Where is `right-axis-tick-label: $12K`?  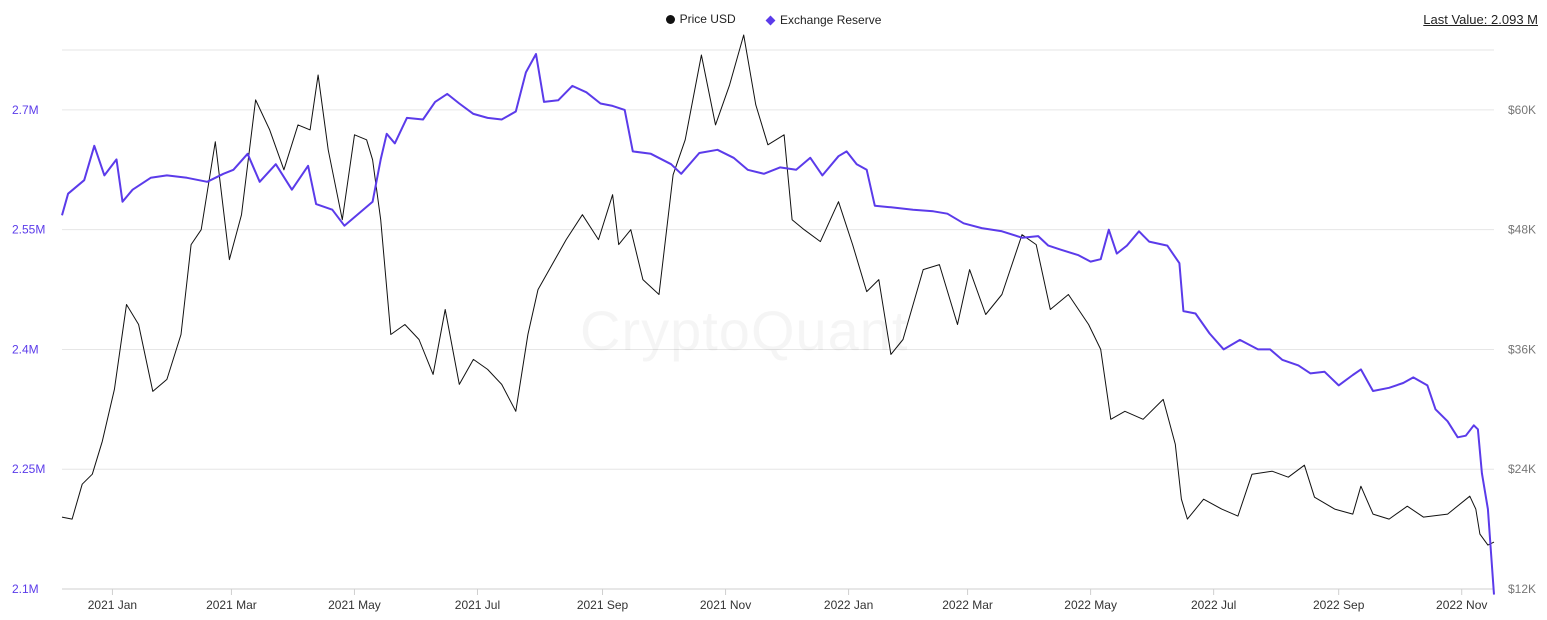
right-axis-tick-label: $12K is located at coordinates (1522, 589).